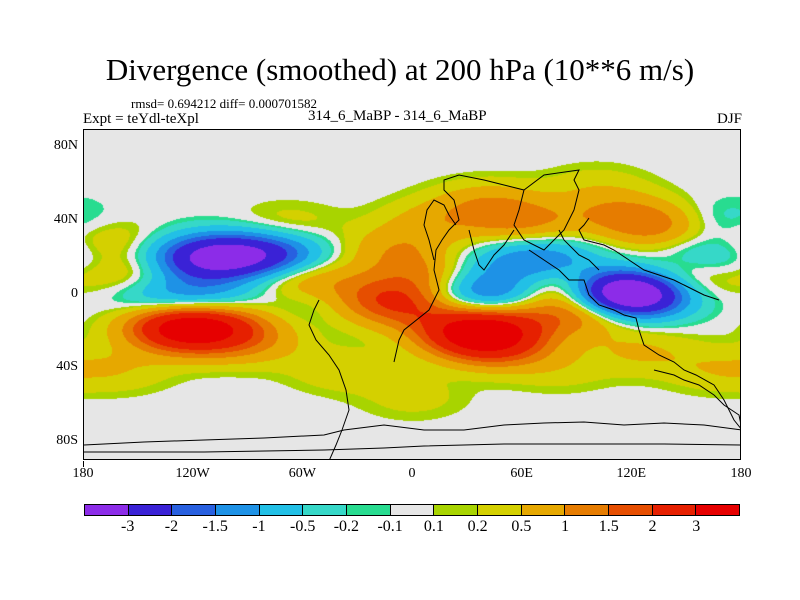  Describe the element at coordinates (477, 526) in the screenshot. I see `colorbar-level-label: 0.2` at that location.